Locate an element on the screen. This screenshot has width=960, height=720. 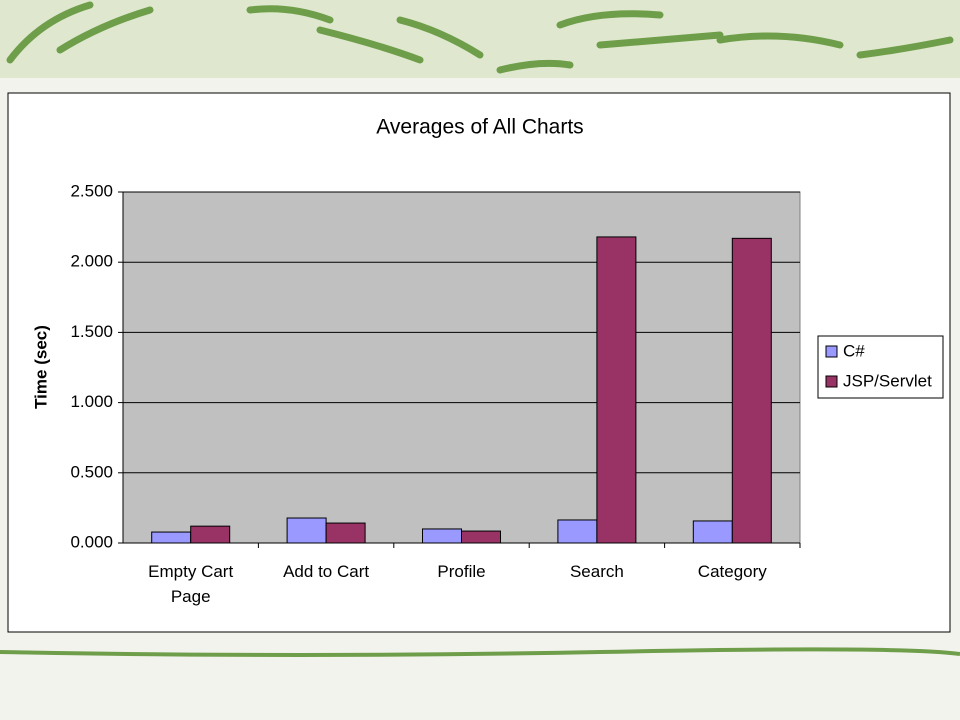
legend is located at coordinates (880, 367).